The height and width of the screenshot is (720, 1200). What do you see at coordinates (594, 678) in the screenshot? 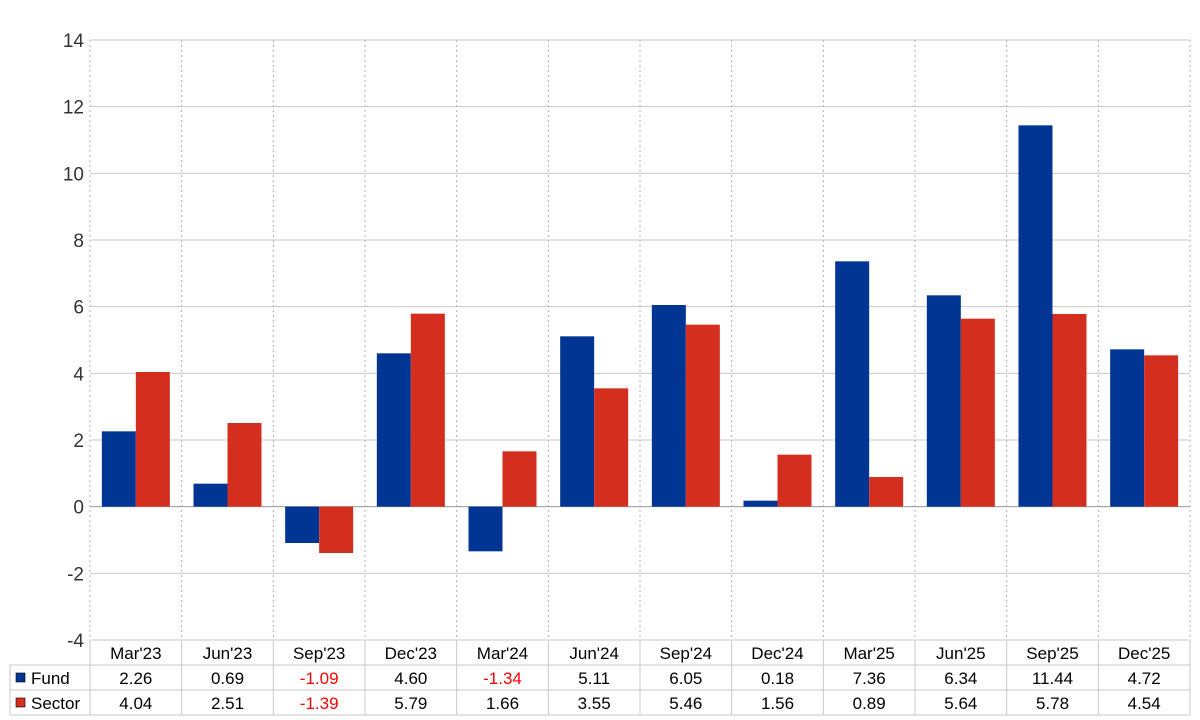
I see `data-label-fund: 5.11` at bounding box center [594, 678].